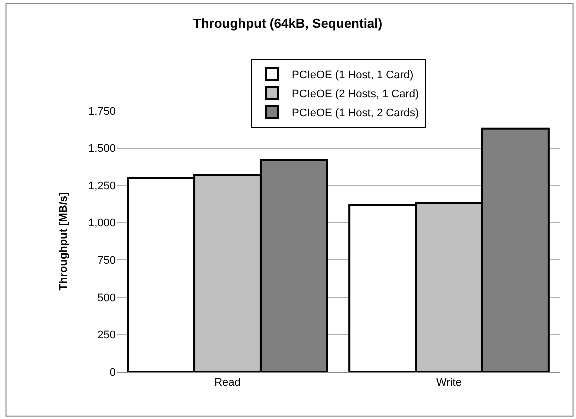 The width and height of the screenshot is (576, 419). What do you see at coordinates (356, 114) in the screenshot?
I see `legend-label: PCIeOE (1 Host, 2 Cards)` at bounding box center [356, 114].